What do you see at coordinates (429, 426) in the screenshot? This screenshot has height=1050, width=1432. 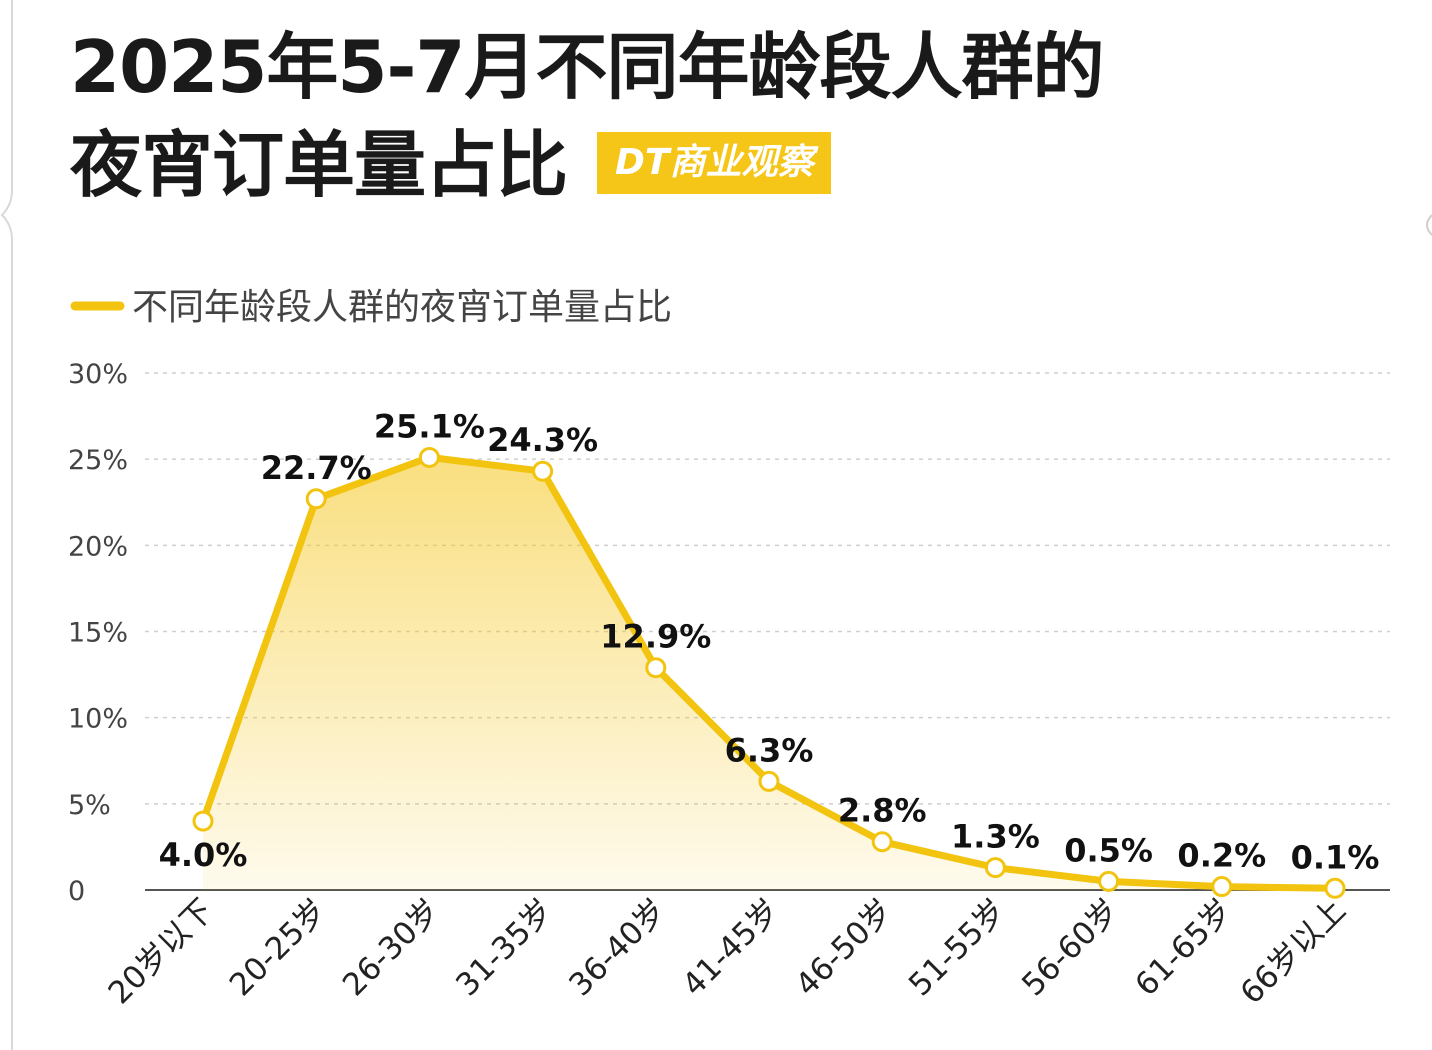 I see `data-label: 25.1%` at bounding box center [429, 426].